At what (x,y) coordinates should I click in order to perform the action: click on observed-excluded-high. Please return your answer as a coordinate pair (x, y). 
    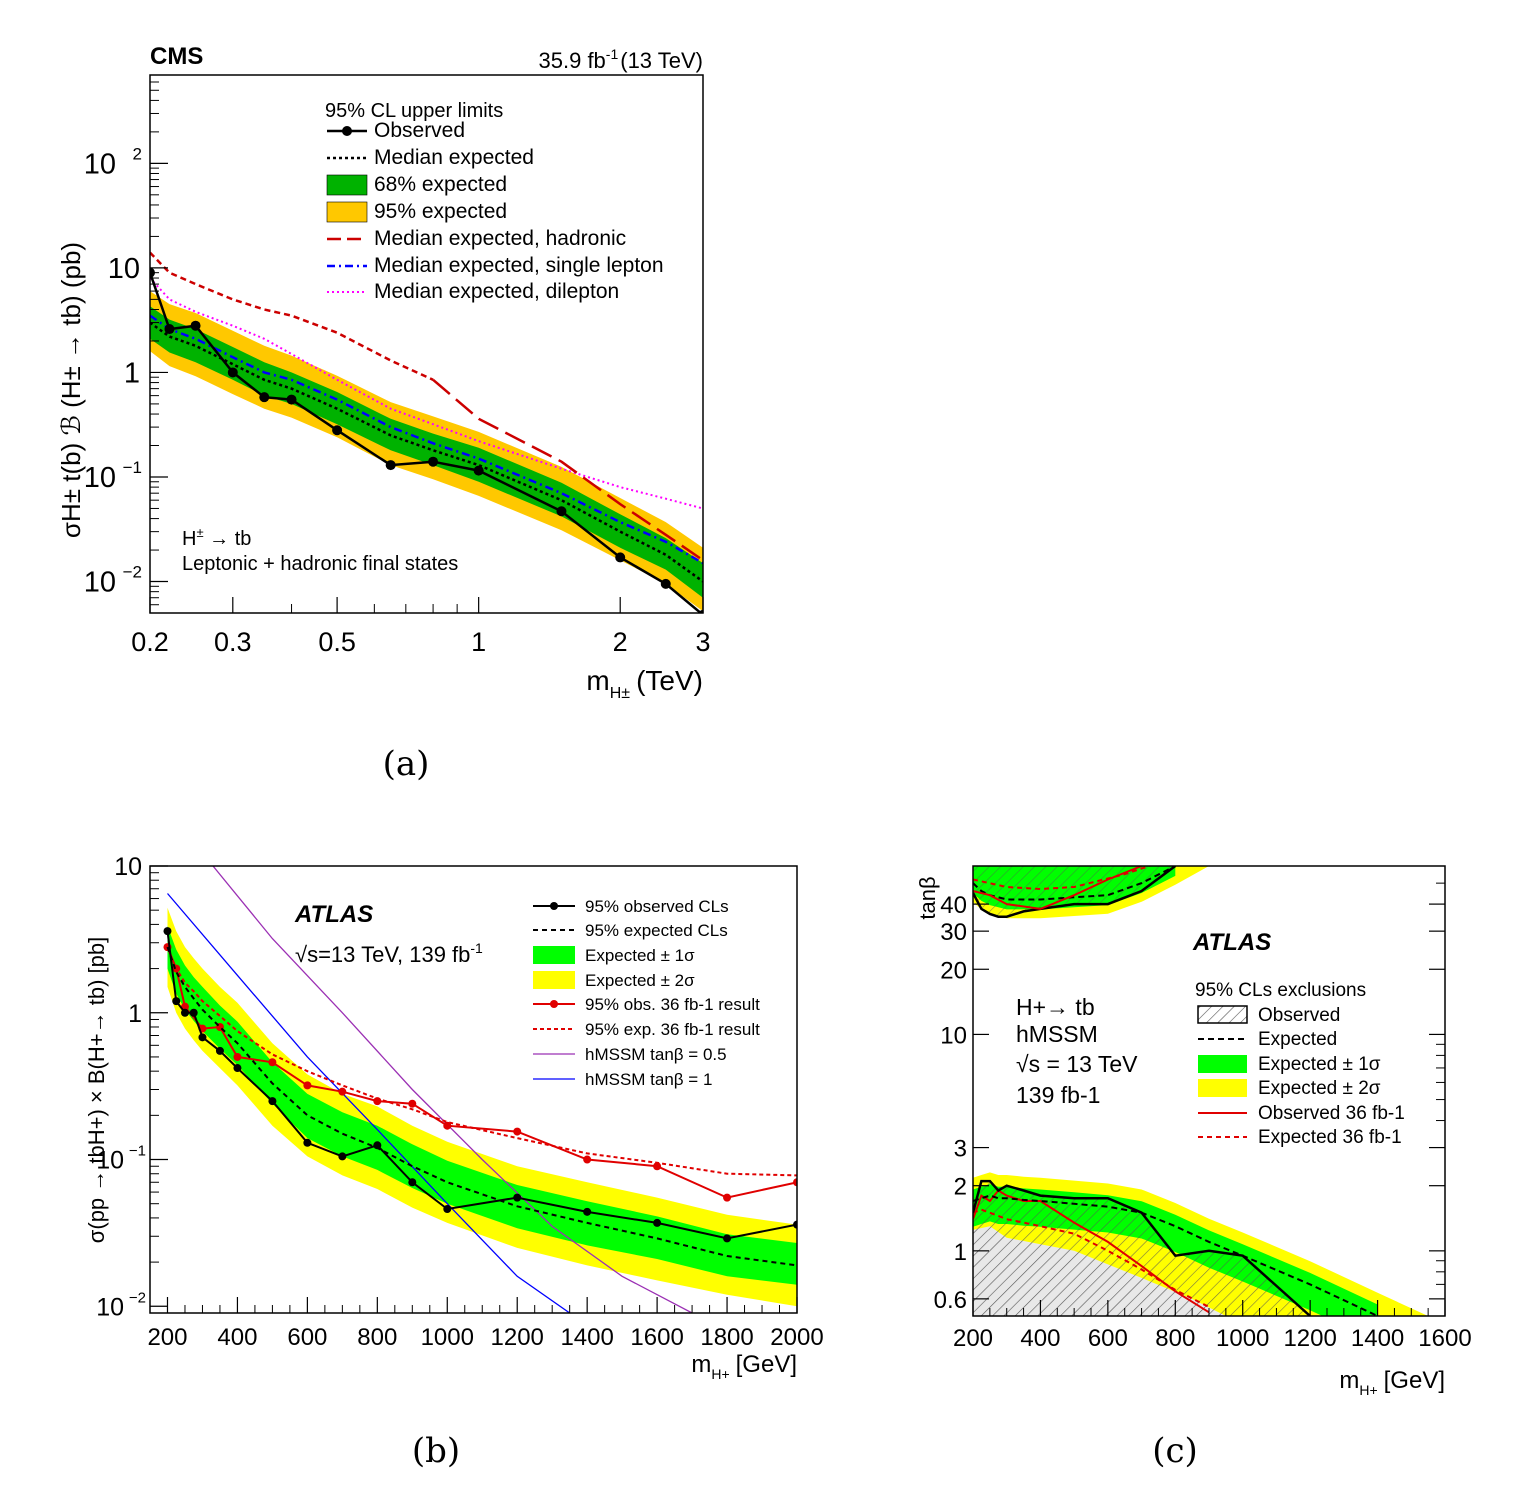
    Looking at the image, I should click on (1074, 891).